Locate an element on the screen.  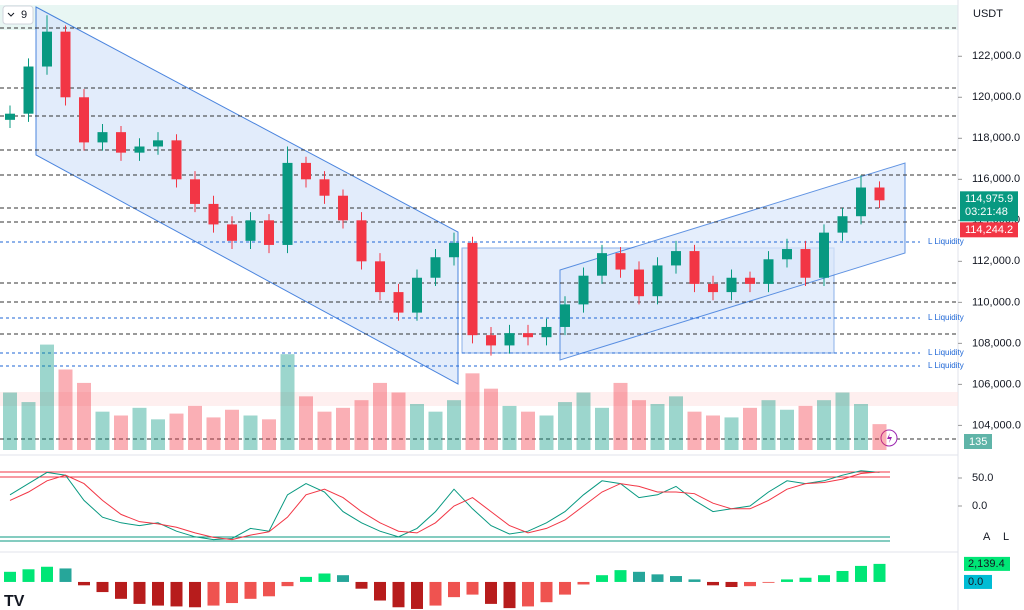
hist-badge is located at coordinates (987, 563).